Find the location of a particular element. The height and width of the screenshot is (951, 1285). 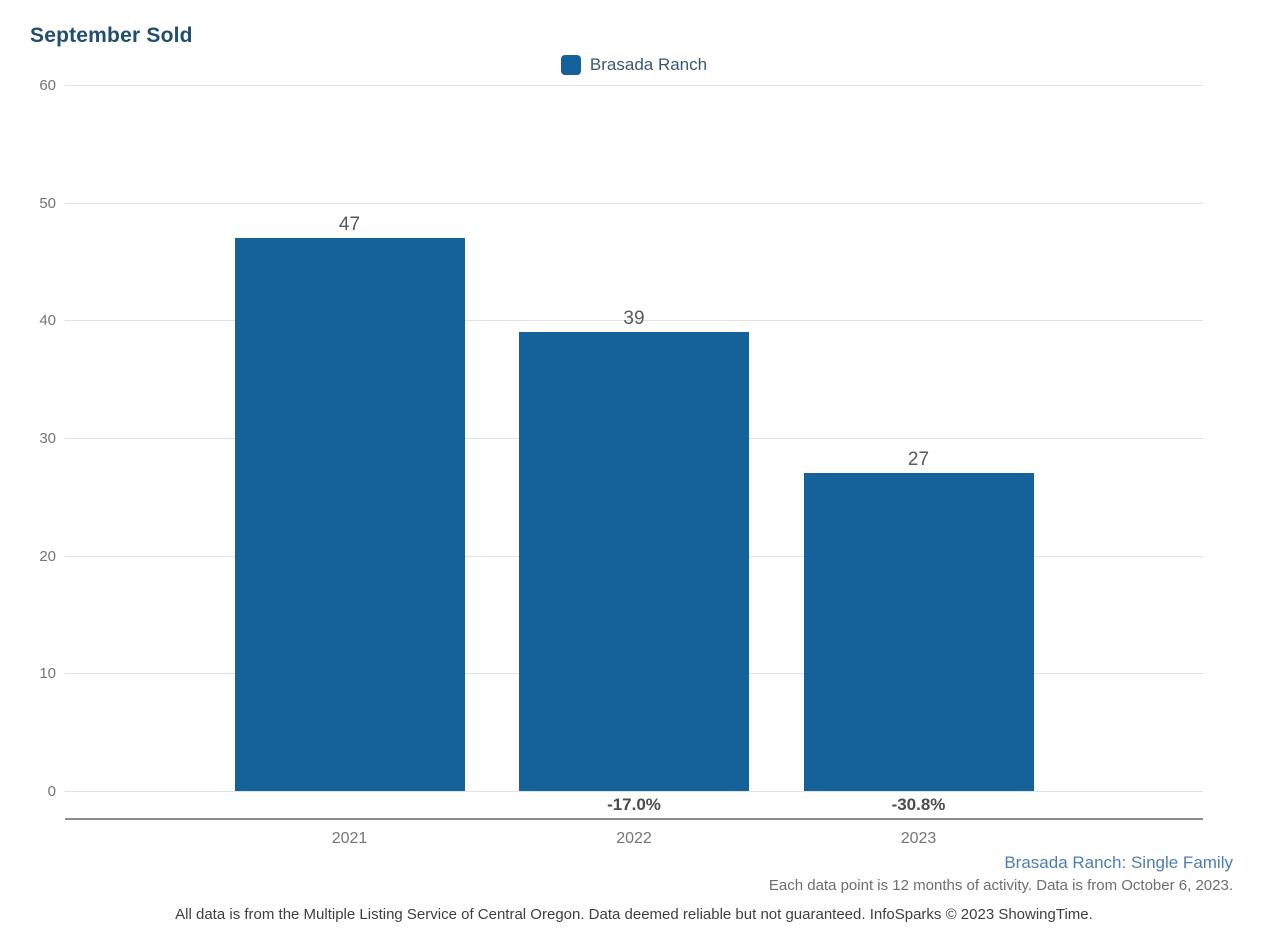

y-tick-label-40: 40 is located at coordinates (47, 321).